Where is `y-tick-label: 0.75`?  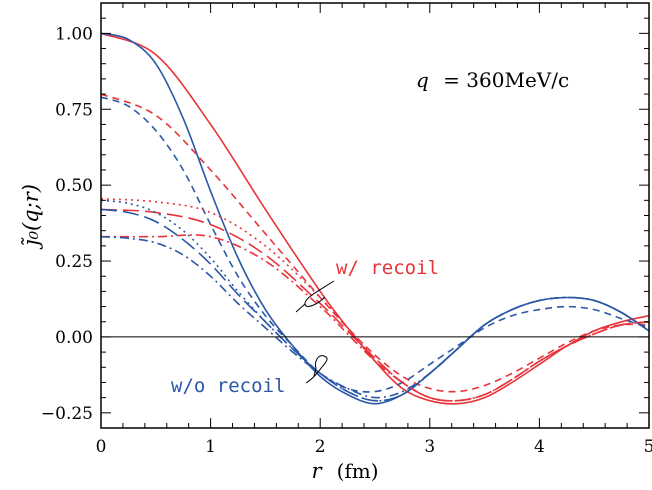
y-tick-label: 0.75 is located at coordinates (74, 110).